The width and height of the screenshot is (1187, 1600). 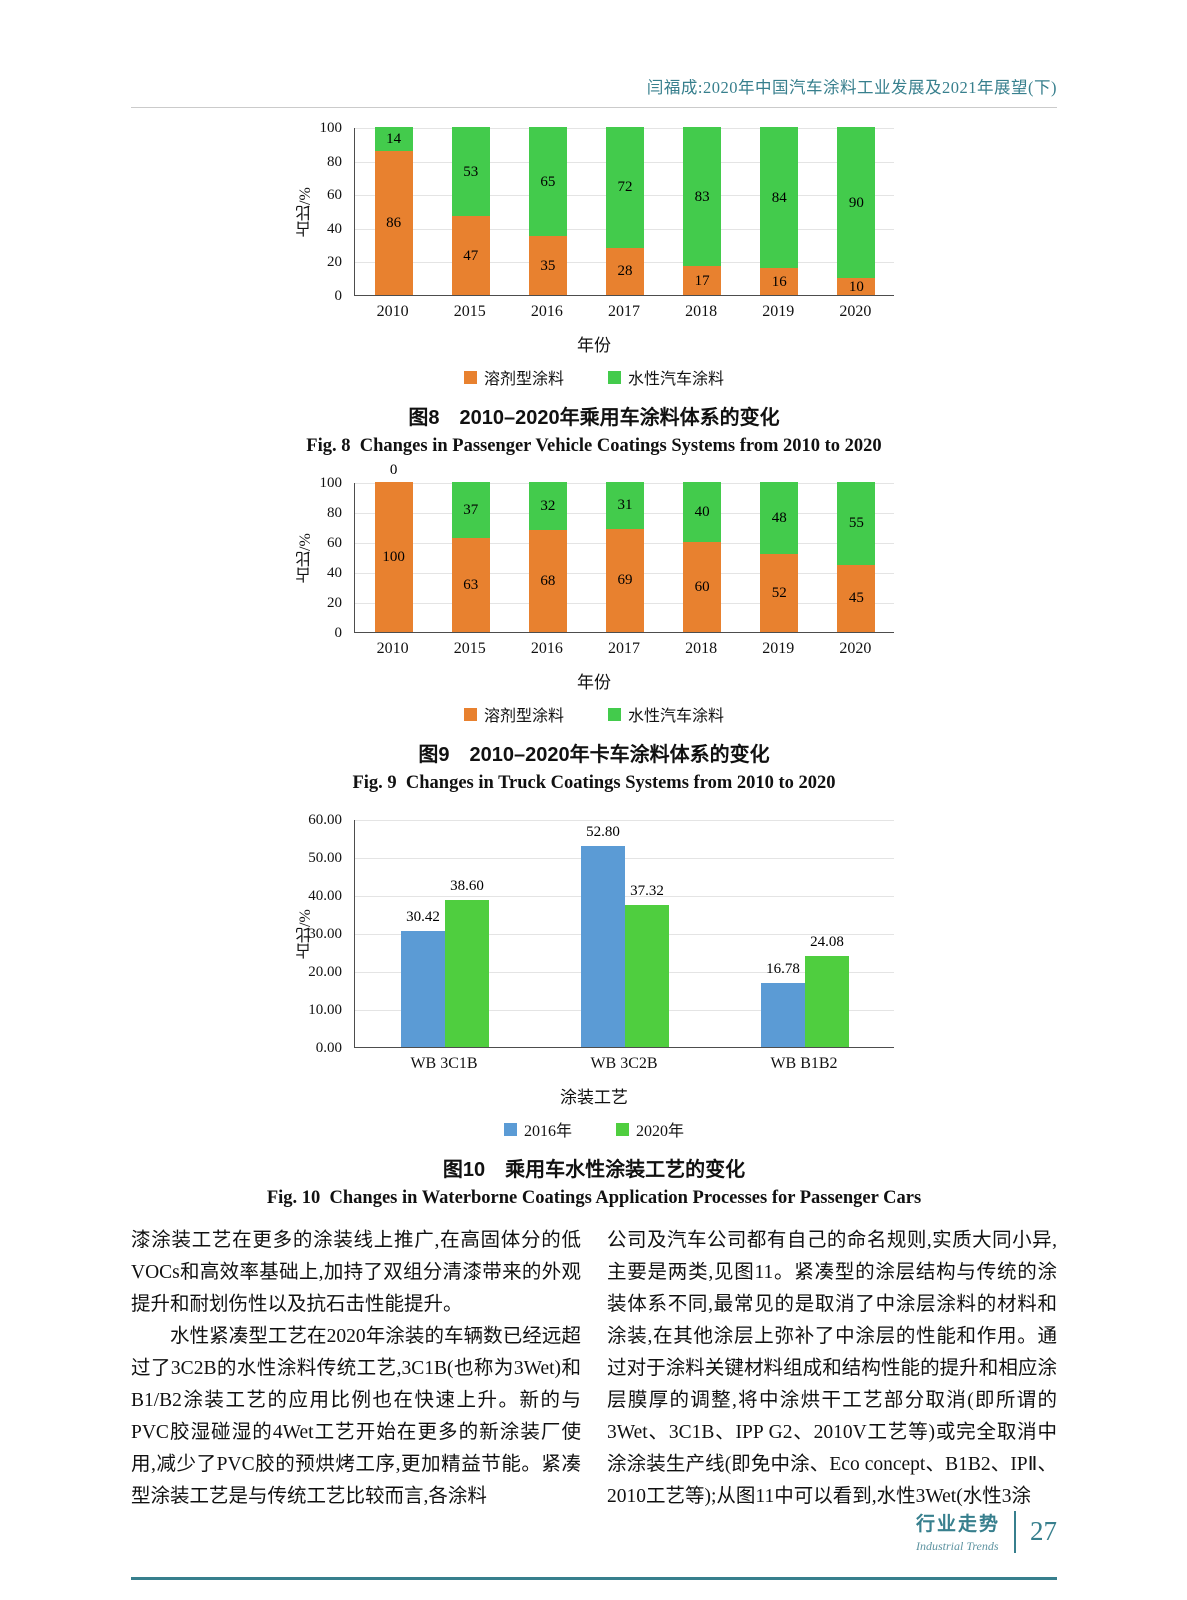 I want to click on y-tick-label: 0, so click(x=338, y=296).